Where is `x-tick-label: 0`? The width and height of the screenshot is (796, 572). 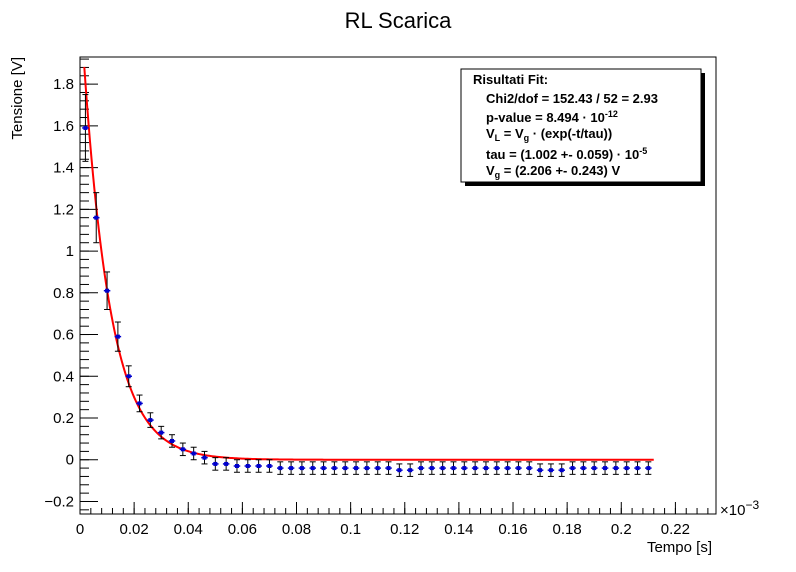 x-tick-label: 0 is located at coordinates (80, 529).